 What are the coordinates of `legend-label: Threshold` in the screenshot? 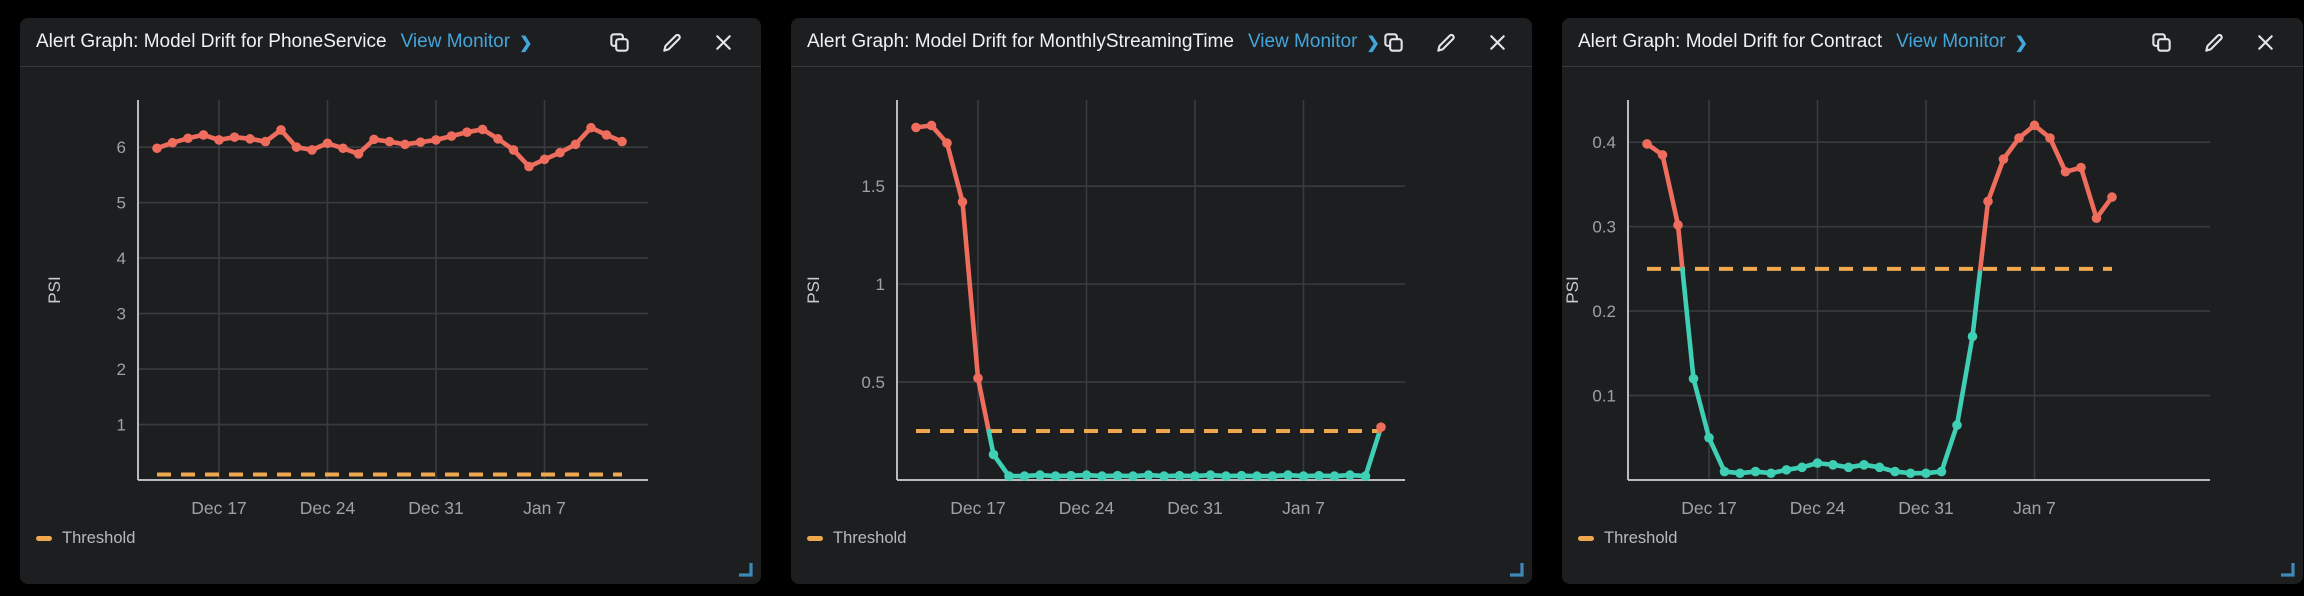 It's located at (99, 538).